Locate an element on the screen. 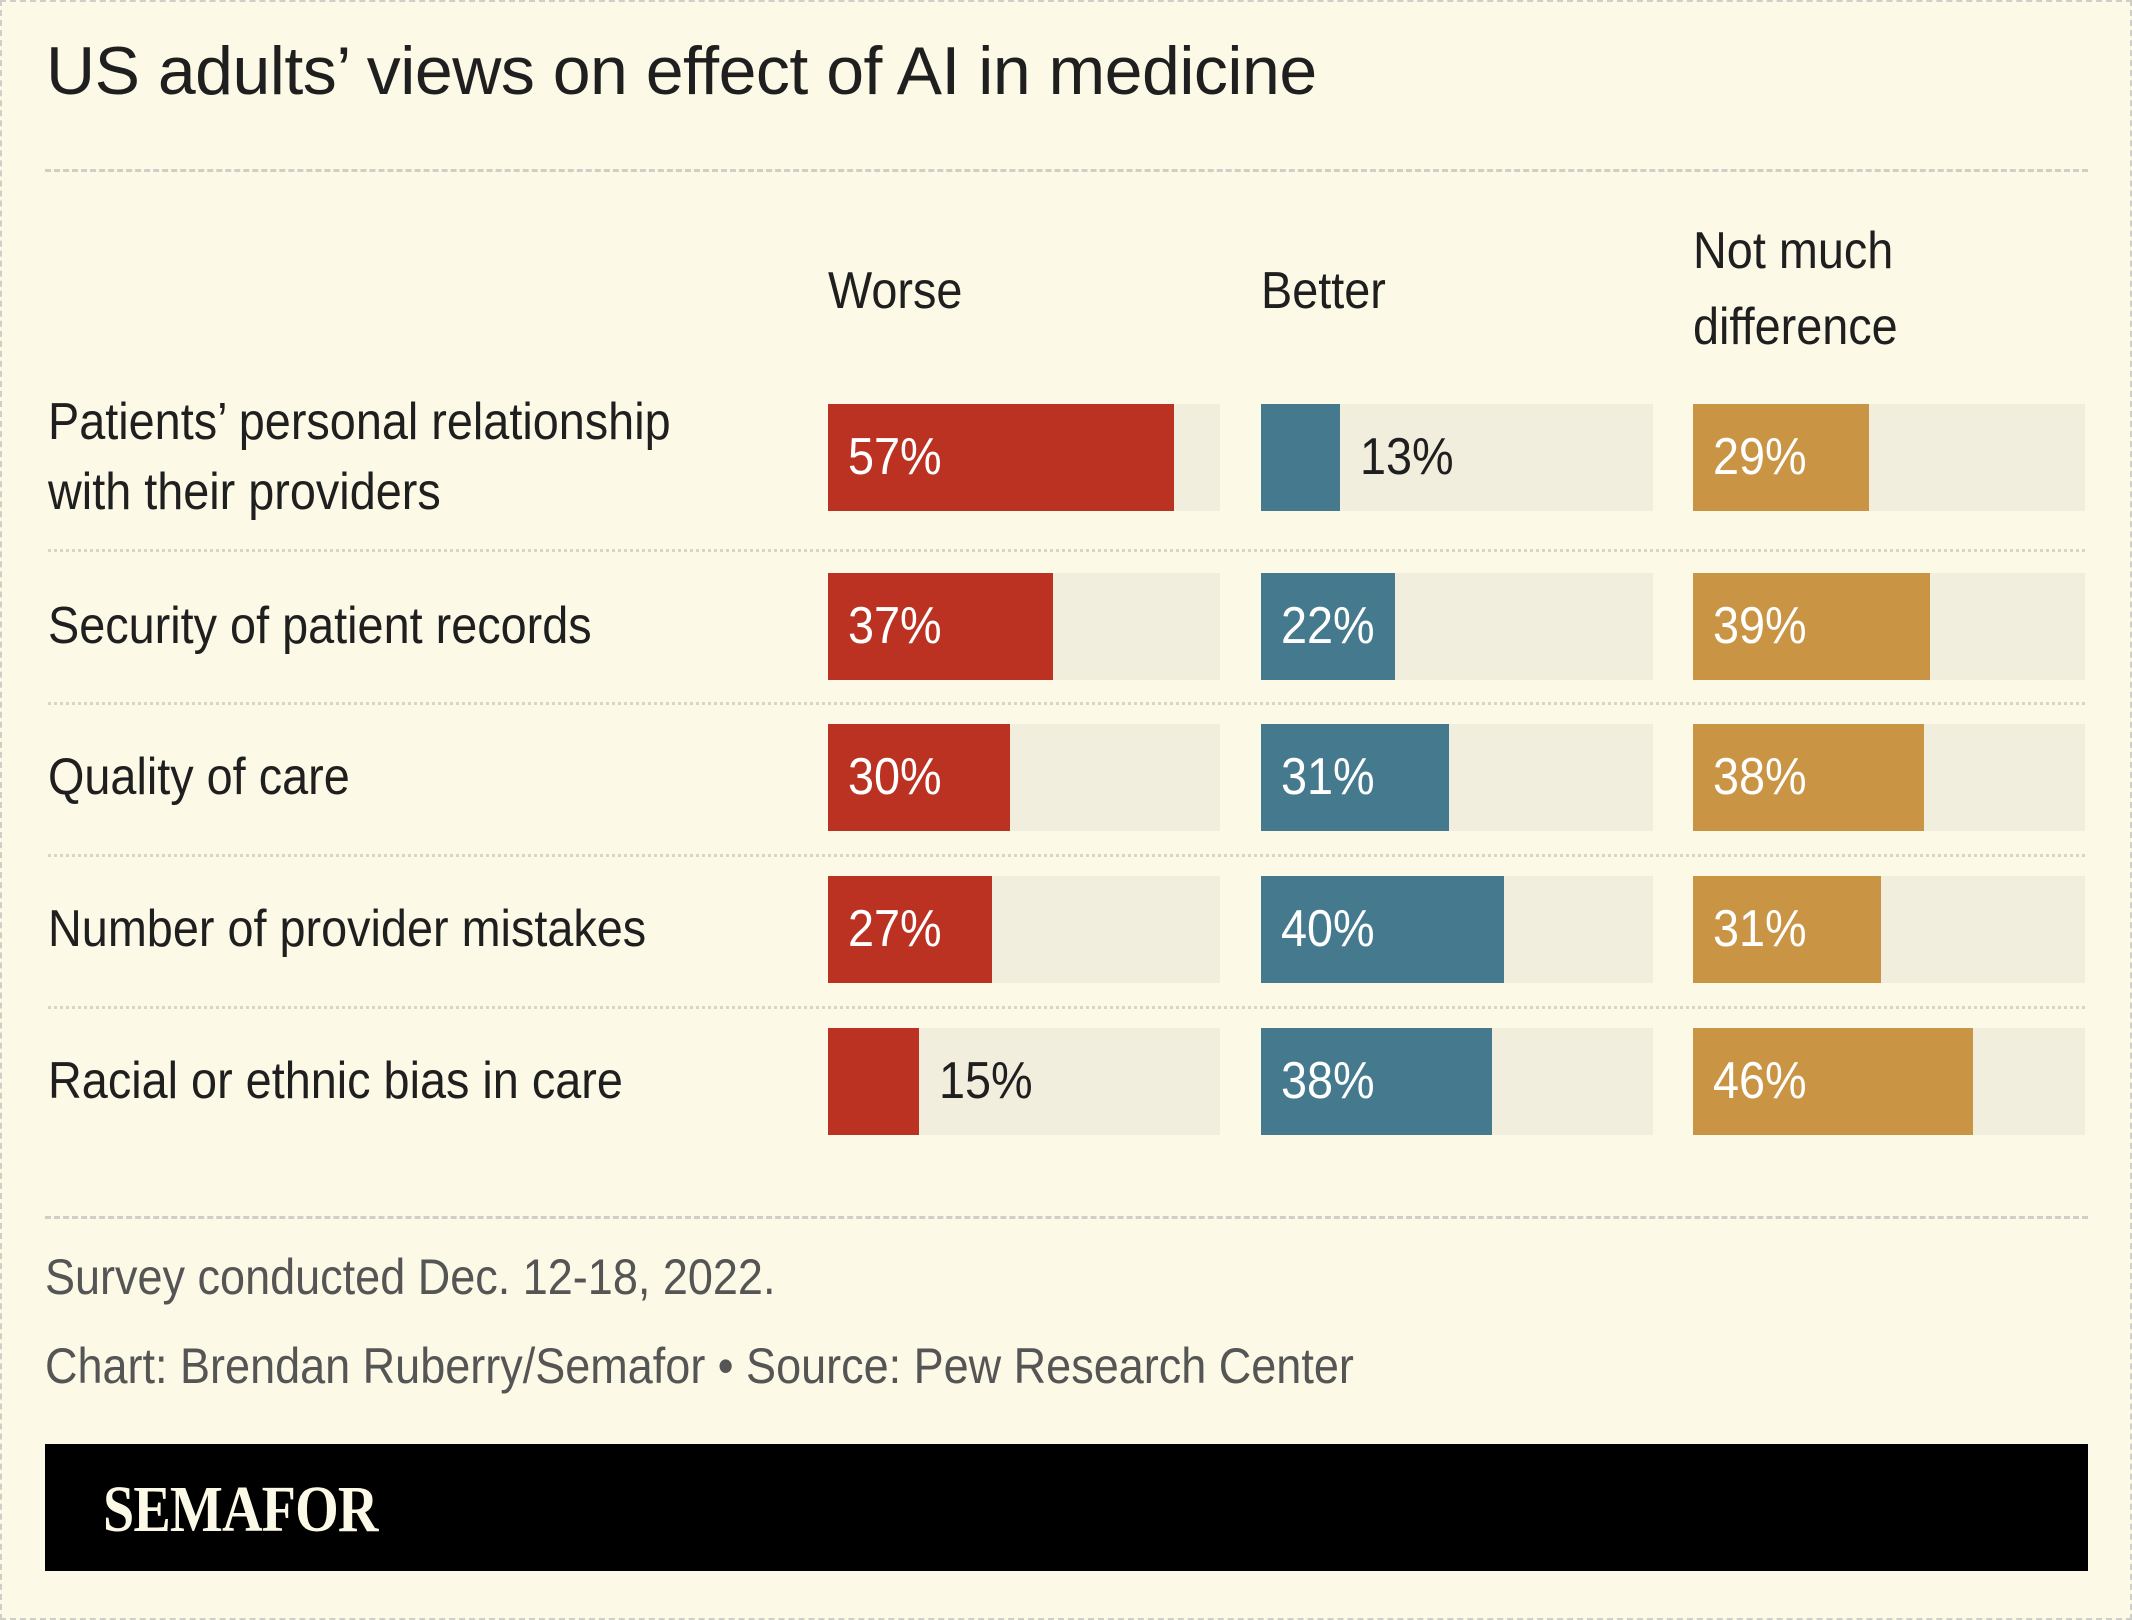 The height and width of the screenshot is (1620, 2132). bar-track: 27% is located at coordinates (1024, 929).